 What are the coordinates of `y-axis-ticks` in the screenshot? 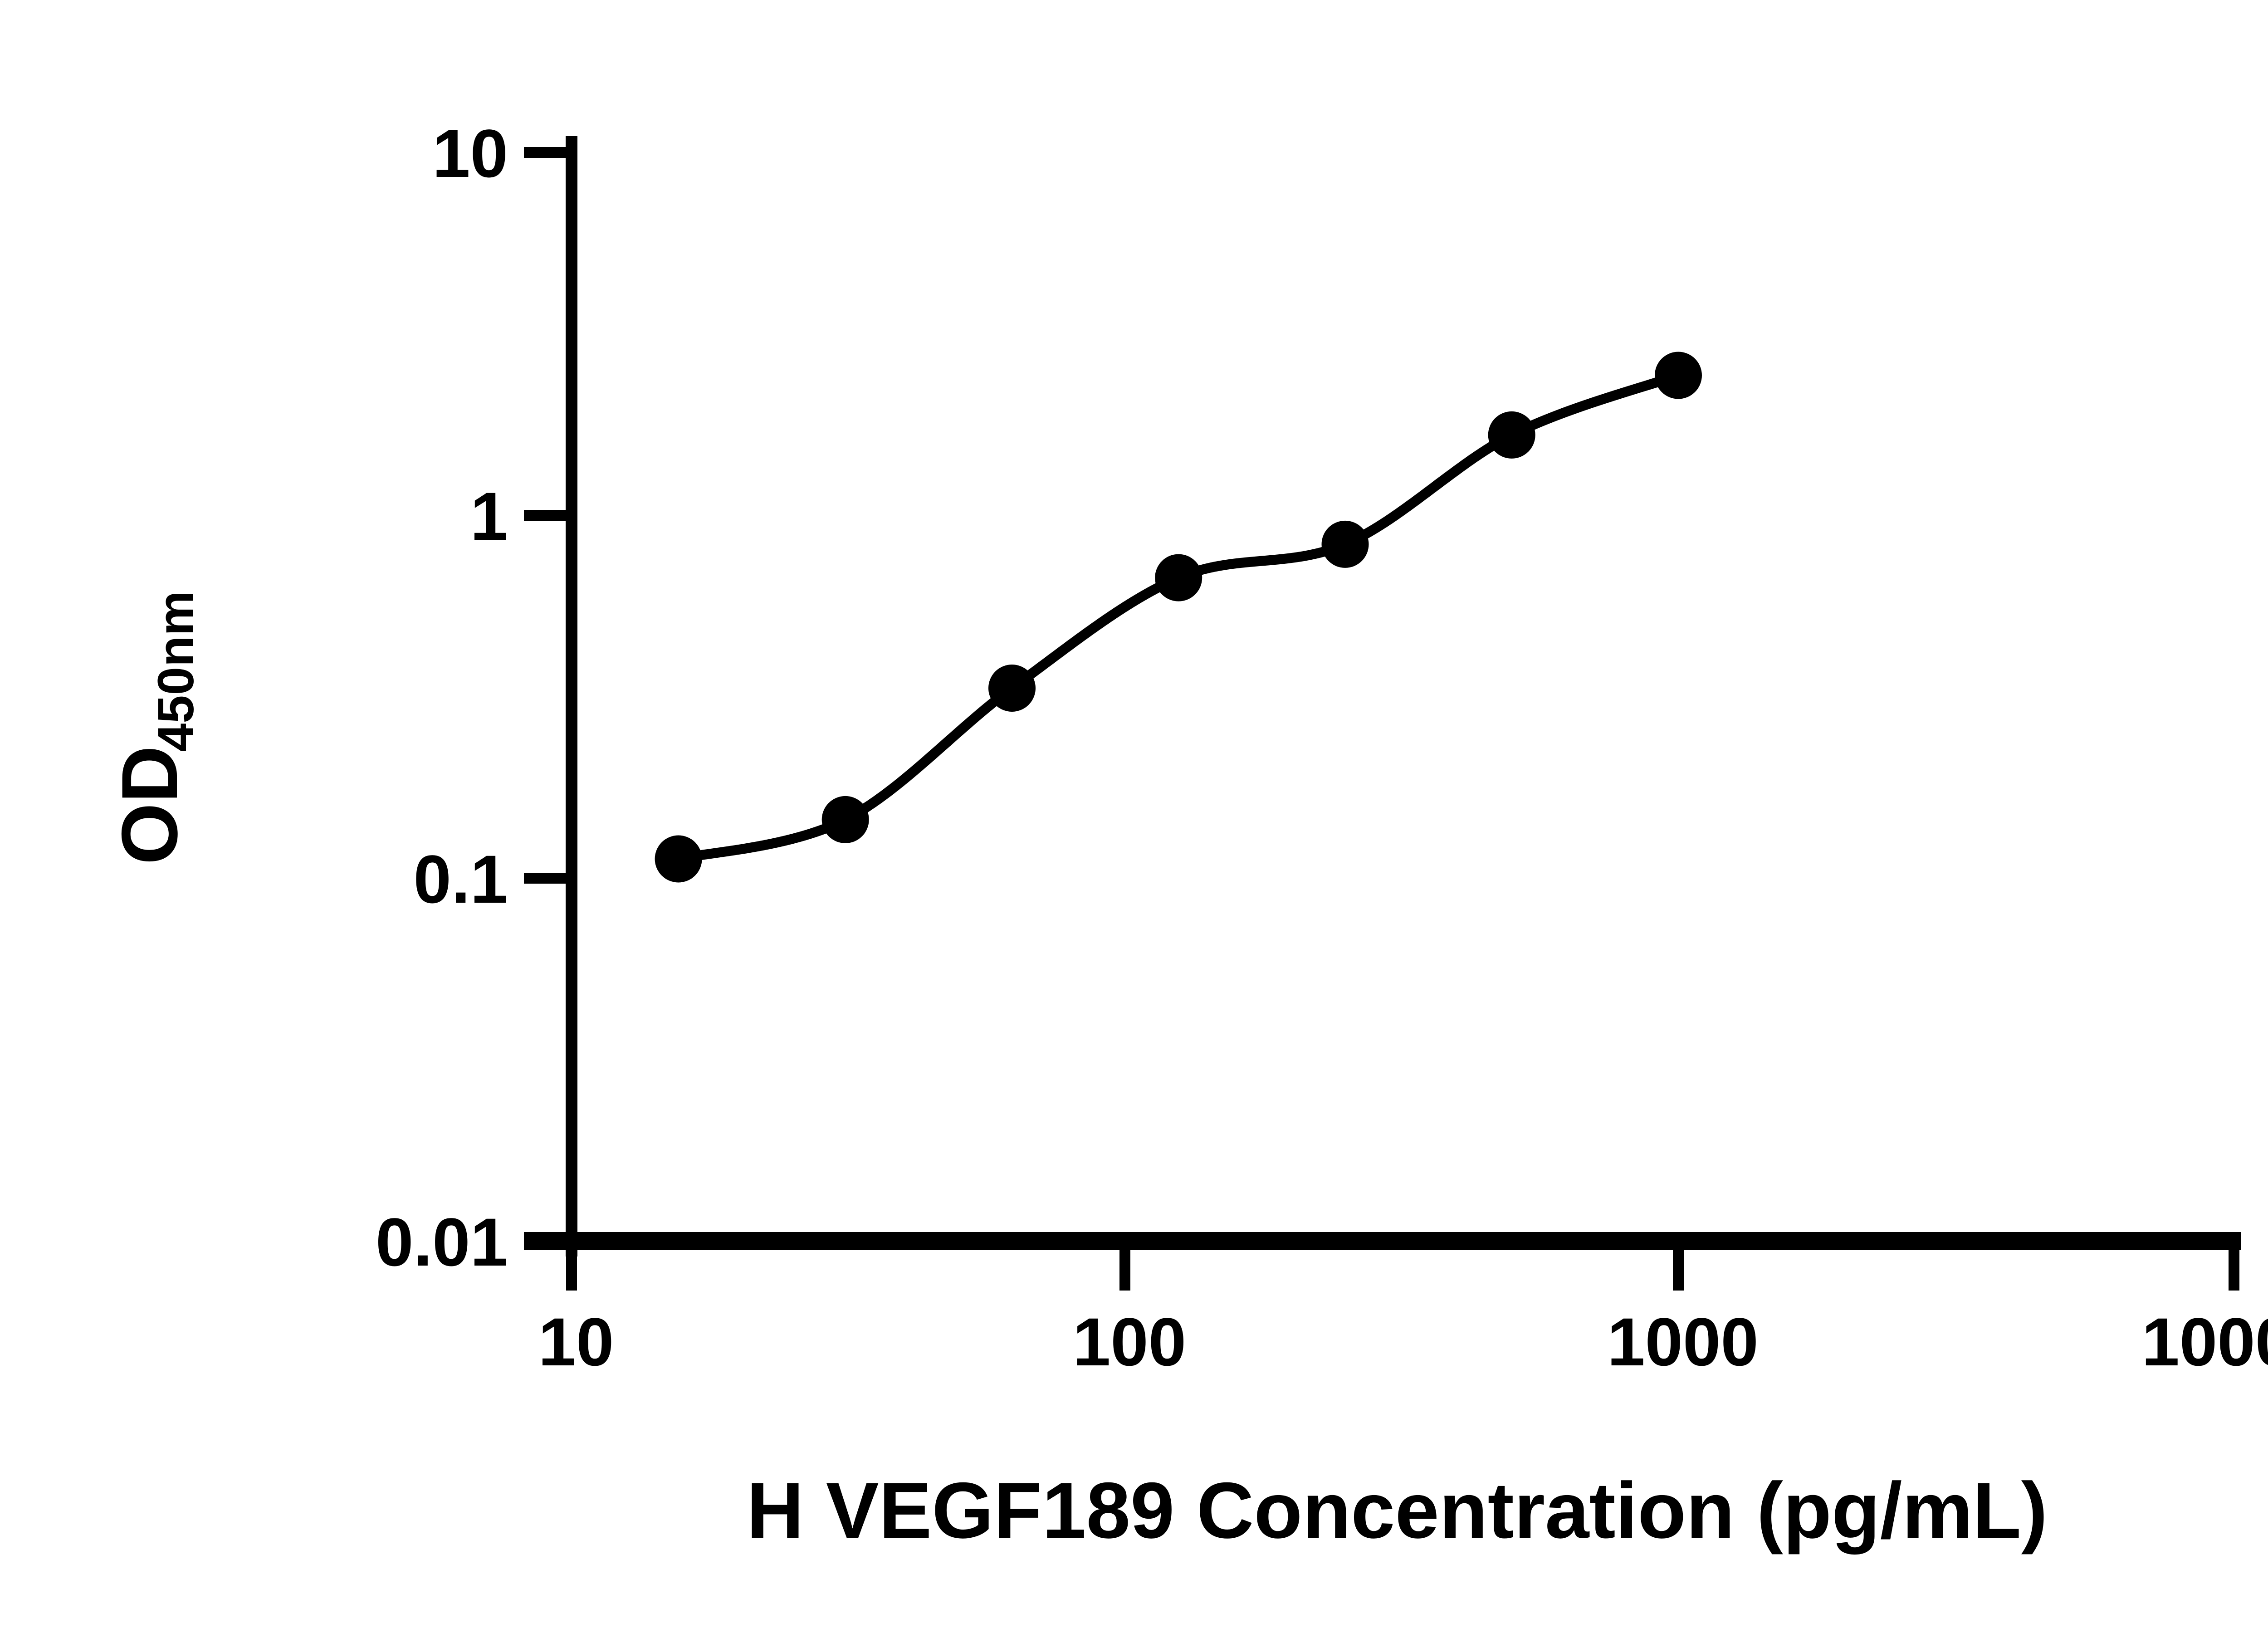 It's located at (548, 697).